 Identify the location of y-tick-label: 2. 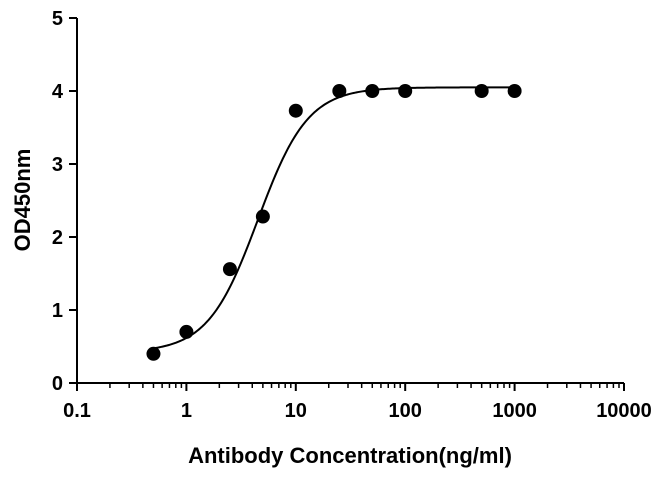
(57, 238).